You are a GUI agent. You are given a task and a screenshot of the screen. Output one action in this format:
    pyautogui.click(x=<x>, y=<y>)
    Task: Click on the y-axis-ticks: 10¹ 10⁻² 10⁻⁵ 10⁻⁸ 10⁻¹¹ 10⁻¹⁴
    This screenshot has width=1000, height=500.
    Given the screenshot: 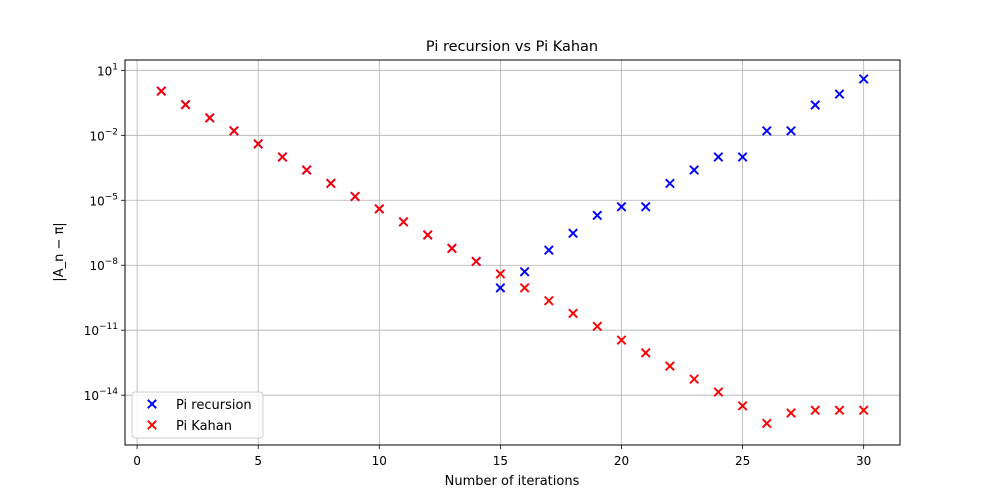 What is the action you would take?
    pyautogui.click(x=104, y=232)
    